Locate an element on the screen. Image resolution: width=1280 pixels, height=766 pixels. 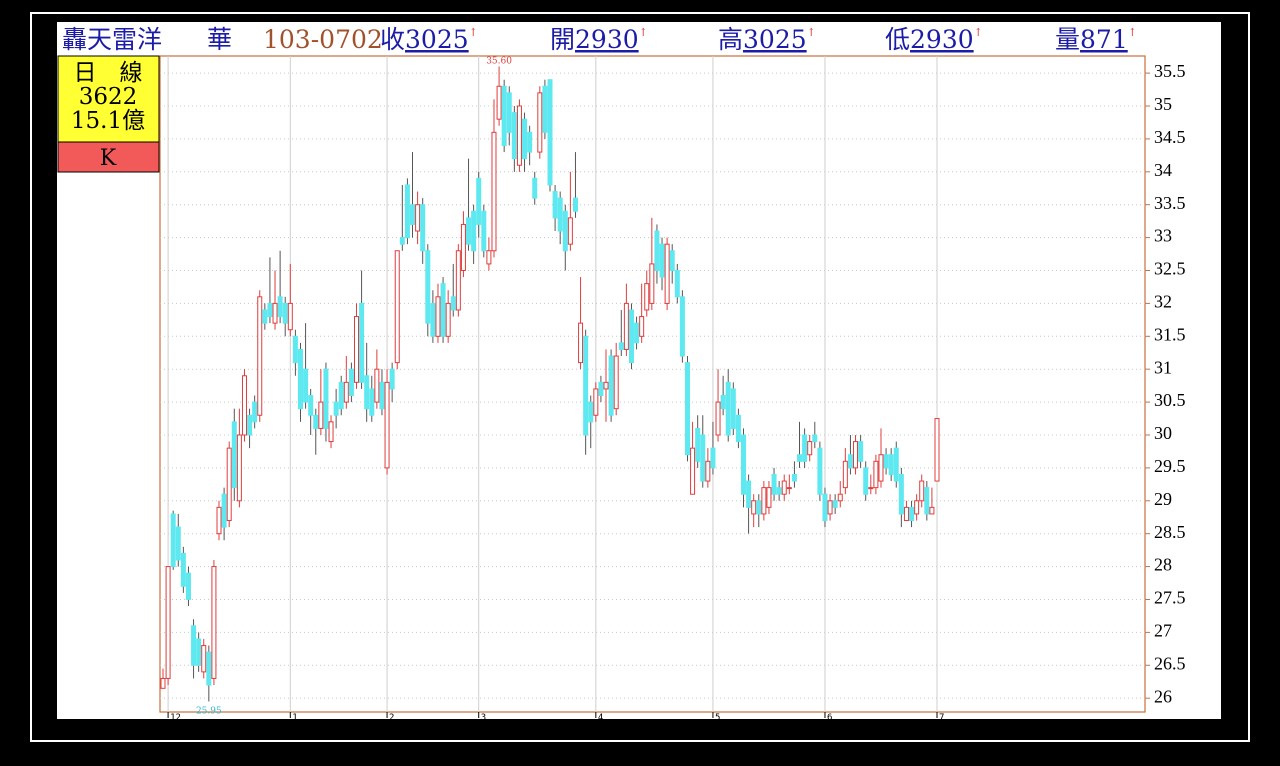
y-tick-label: 28 is located at coordinates (1163, 565).